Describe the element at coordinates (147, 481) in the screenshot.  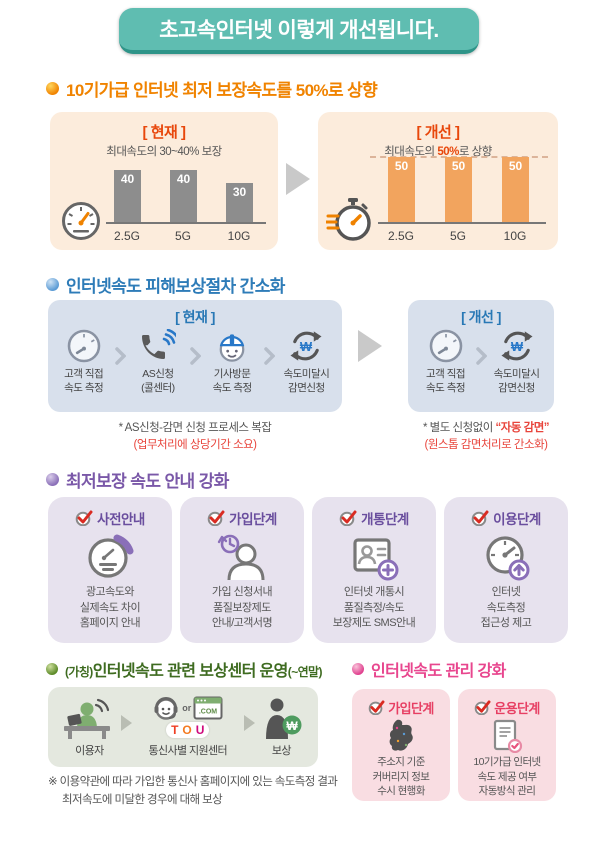
I see `section-guide-title: 최저보장 속도 안내 강화` at that location.